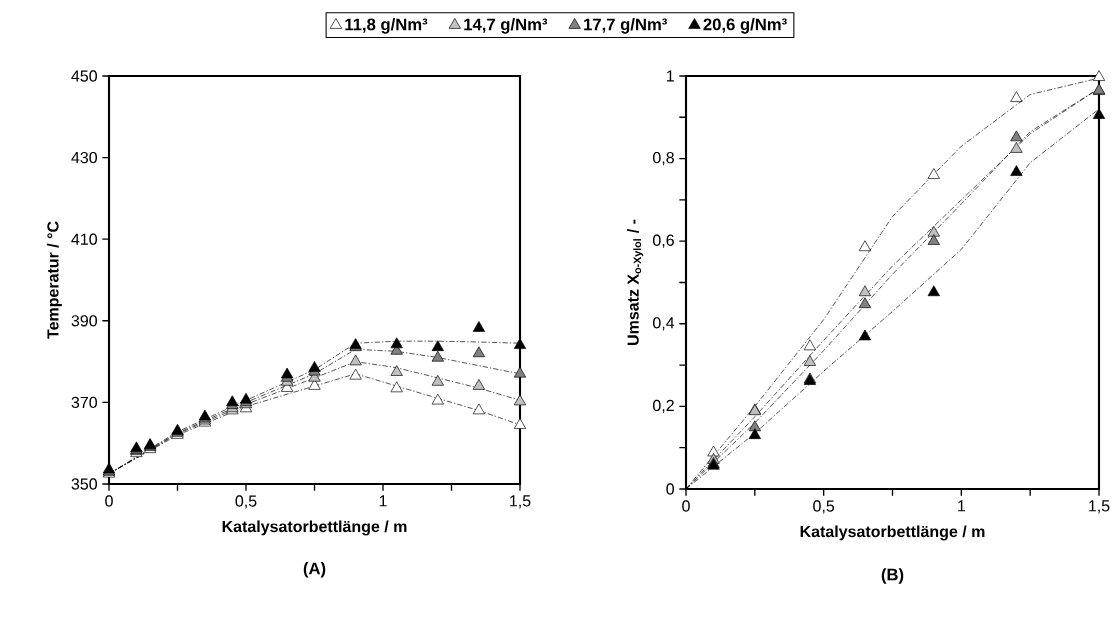  I want to click on y-tick-label: 0,4, so click(664, 324).